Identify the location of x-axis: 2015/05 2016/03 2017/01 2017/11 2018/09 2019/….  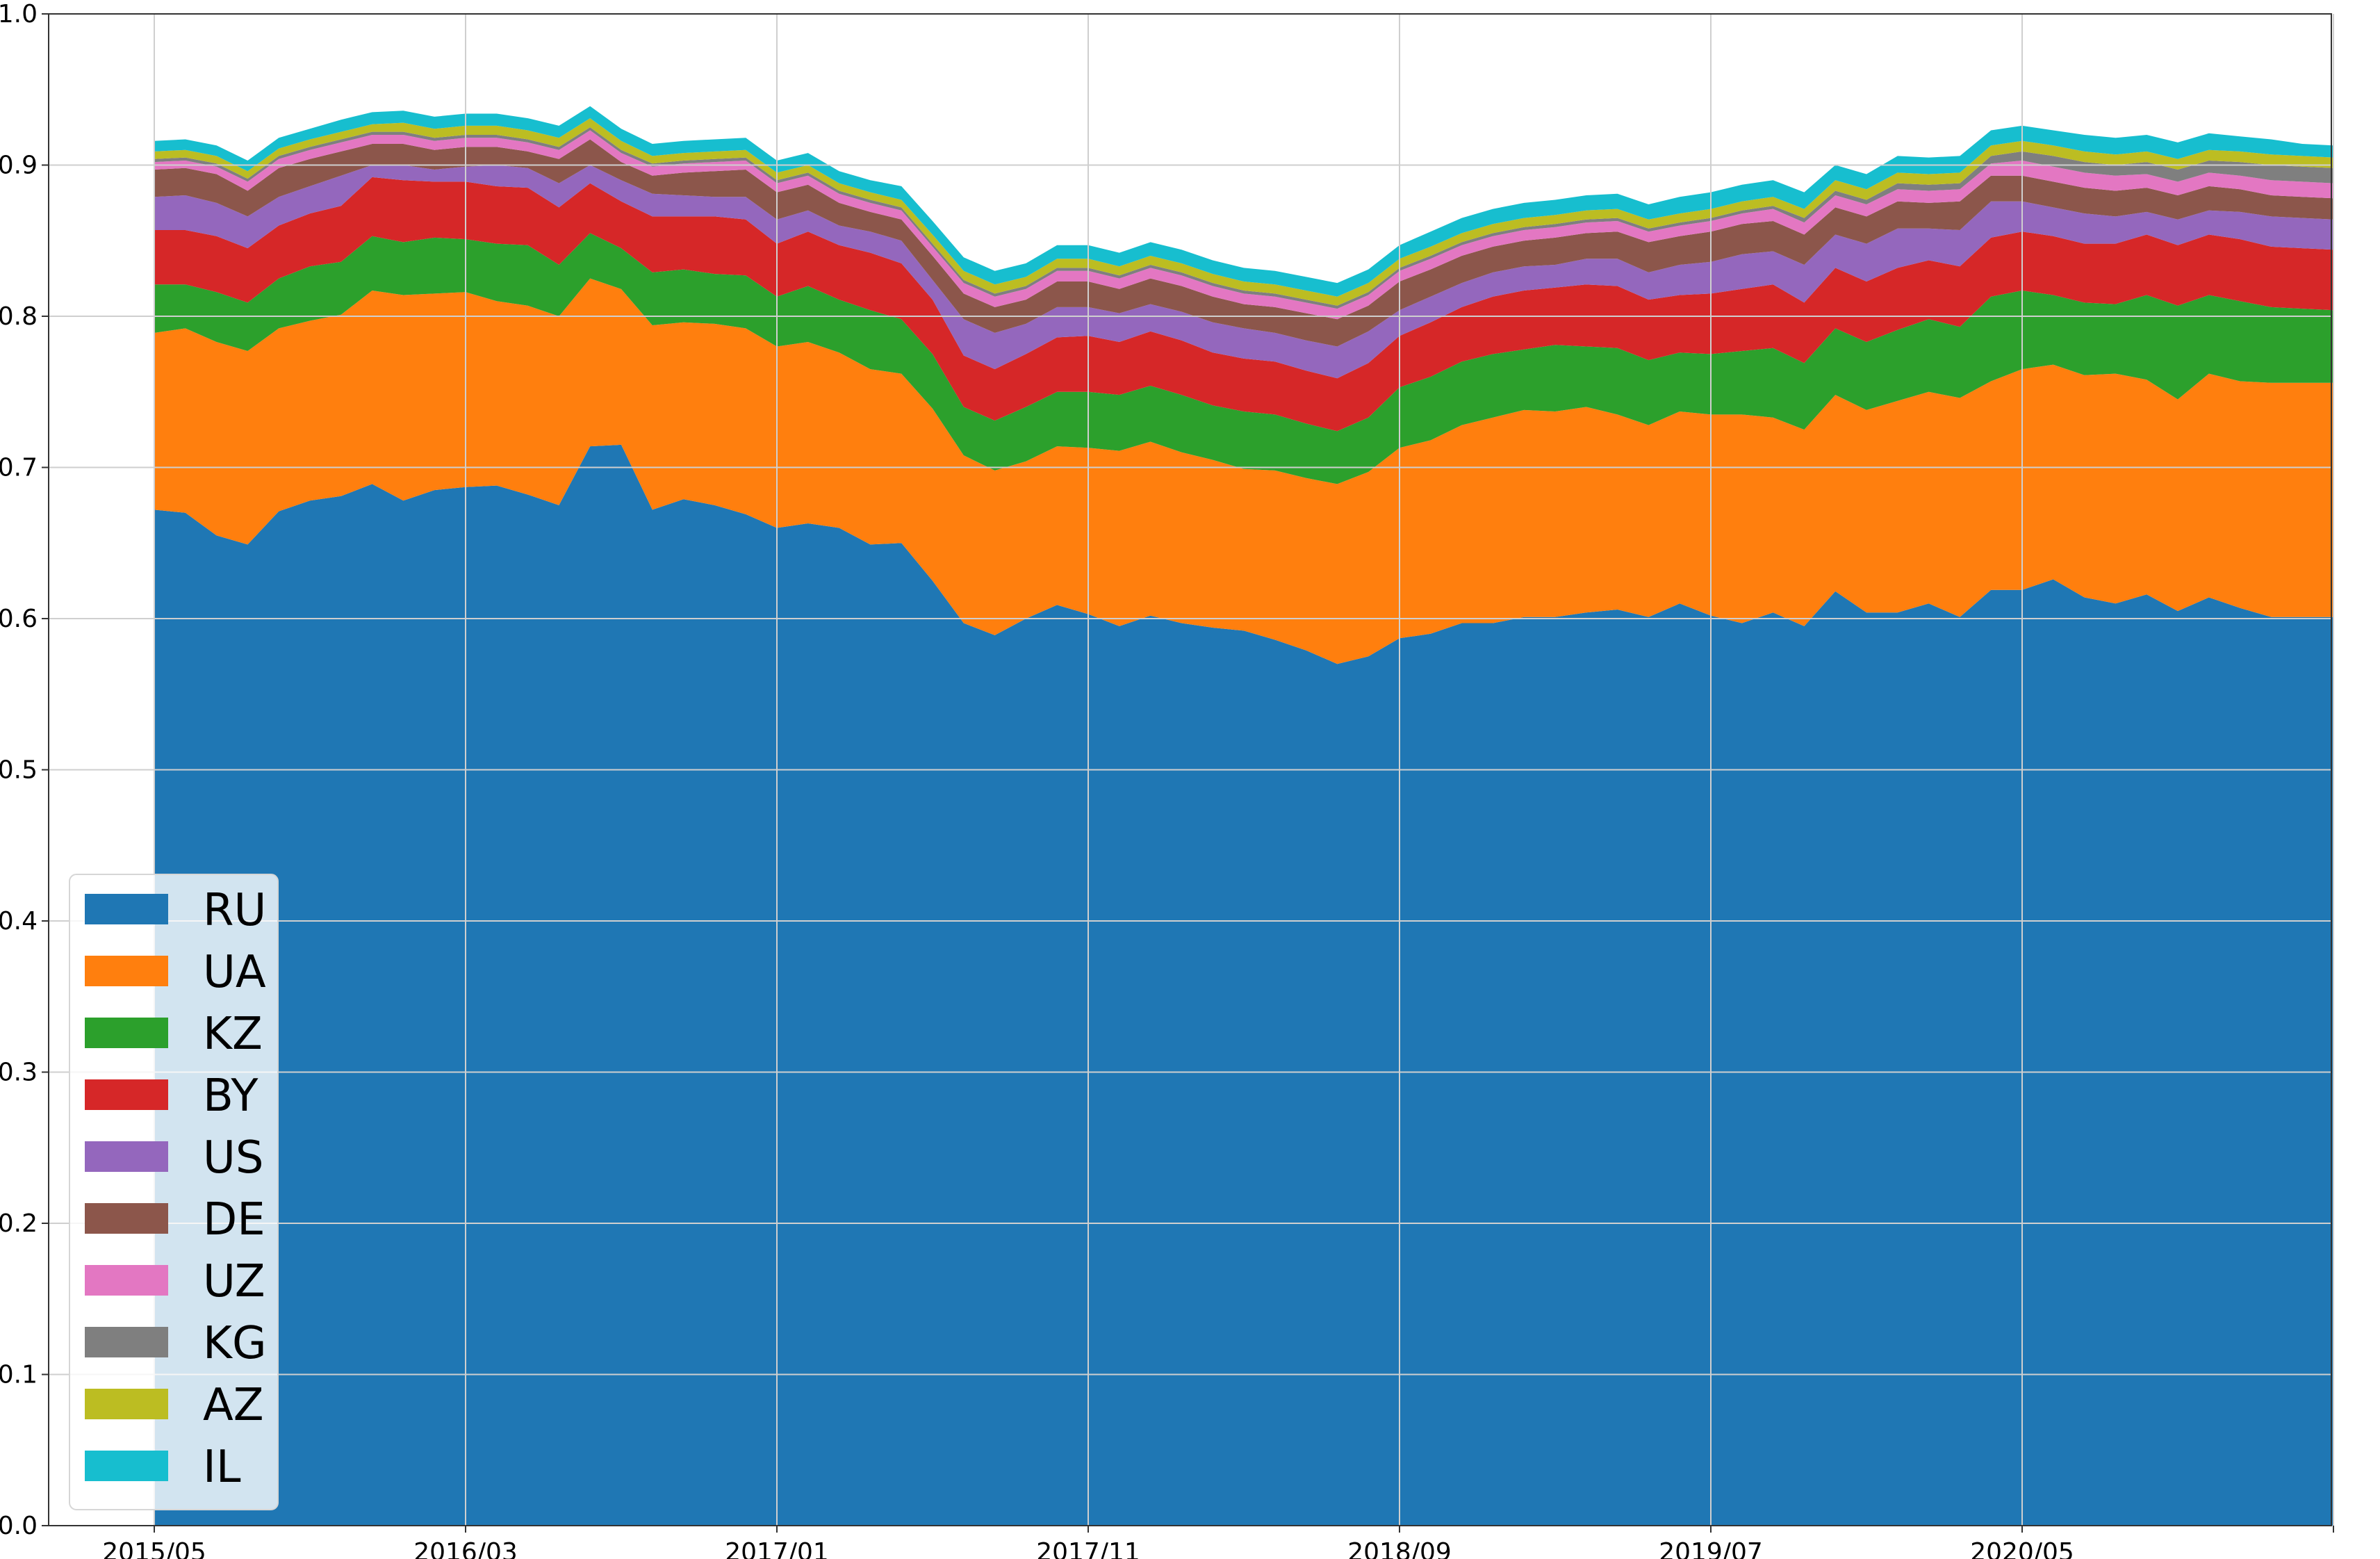
(1218, 1542).